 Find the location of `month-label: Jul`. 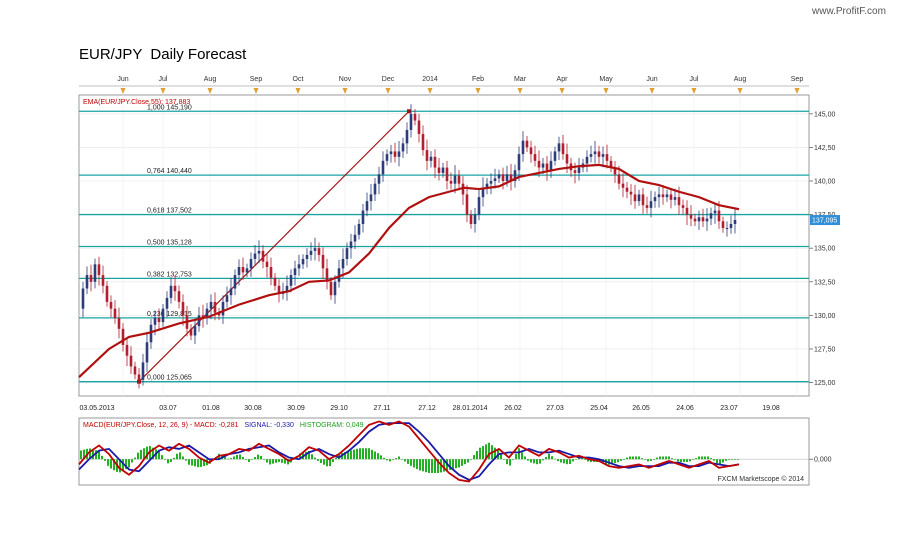

month-label: Jul is located at coordinates (163, 79).